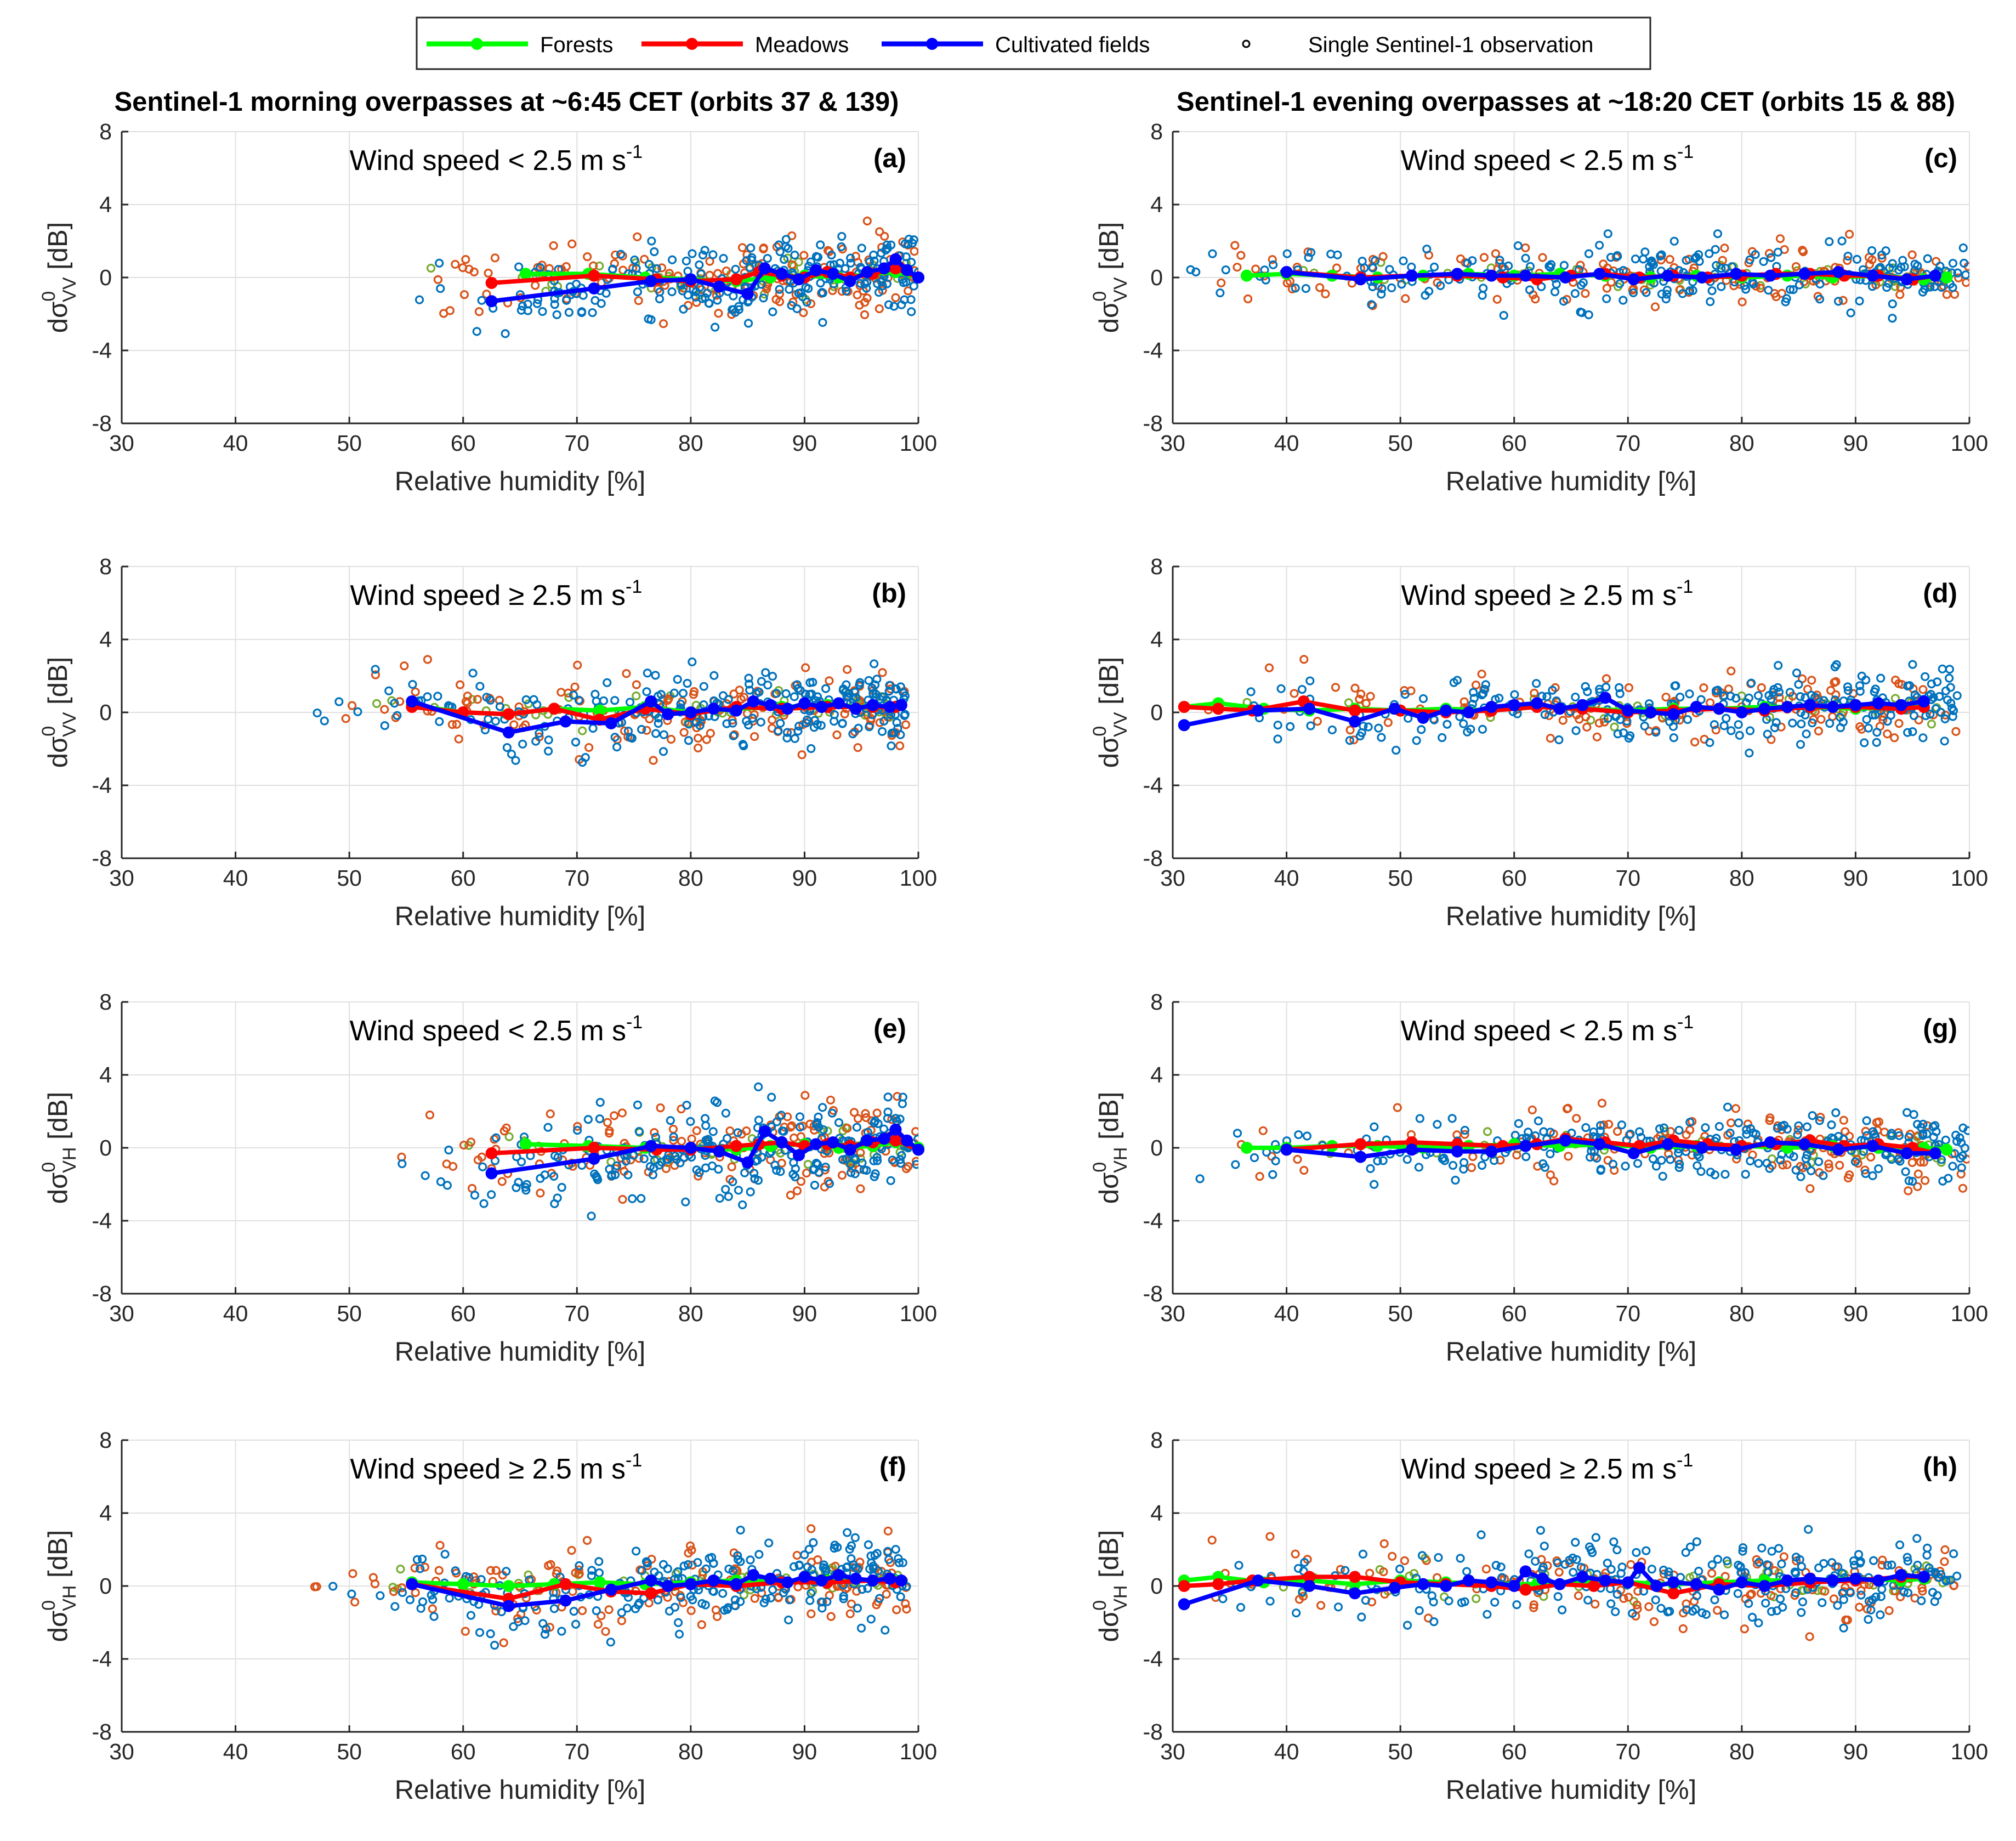  What do you see at coordinates (1099, 296) in the screenshot?
I see `y-axis-label-sup: 0` at bounding box center [1099, 296].